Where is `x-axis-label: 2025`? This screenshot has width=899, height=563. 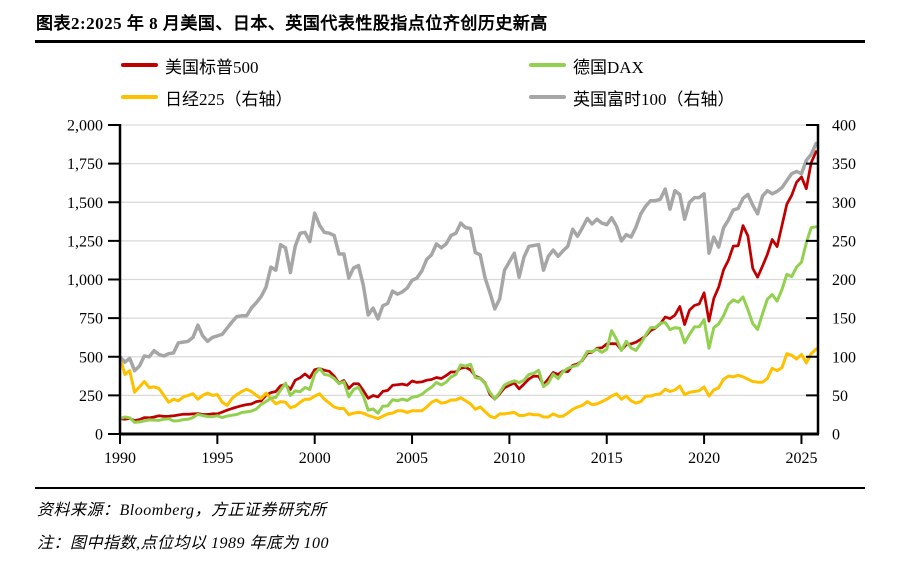
x-axis-label: 2025 is located at coordinates (801, 458).